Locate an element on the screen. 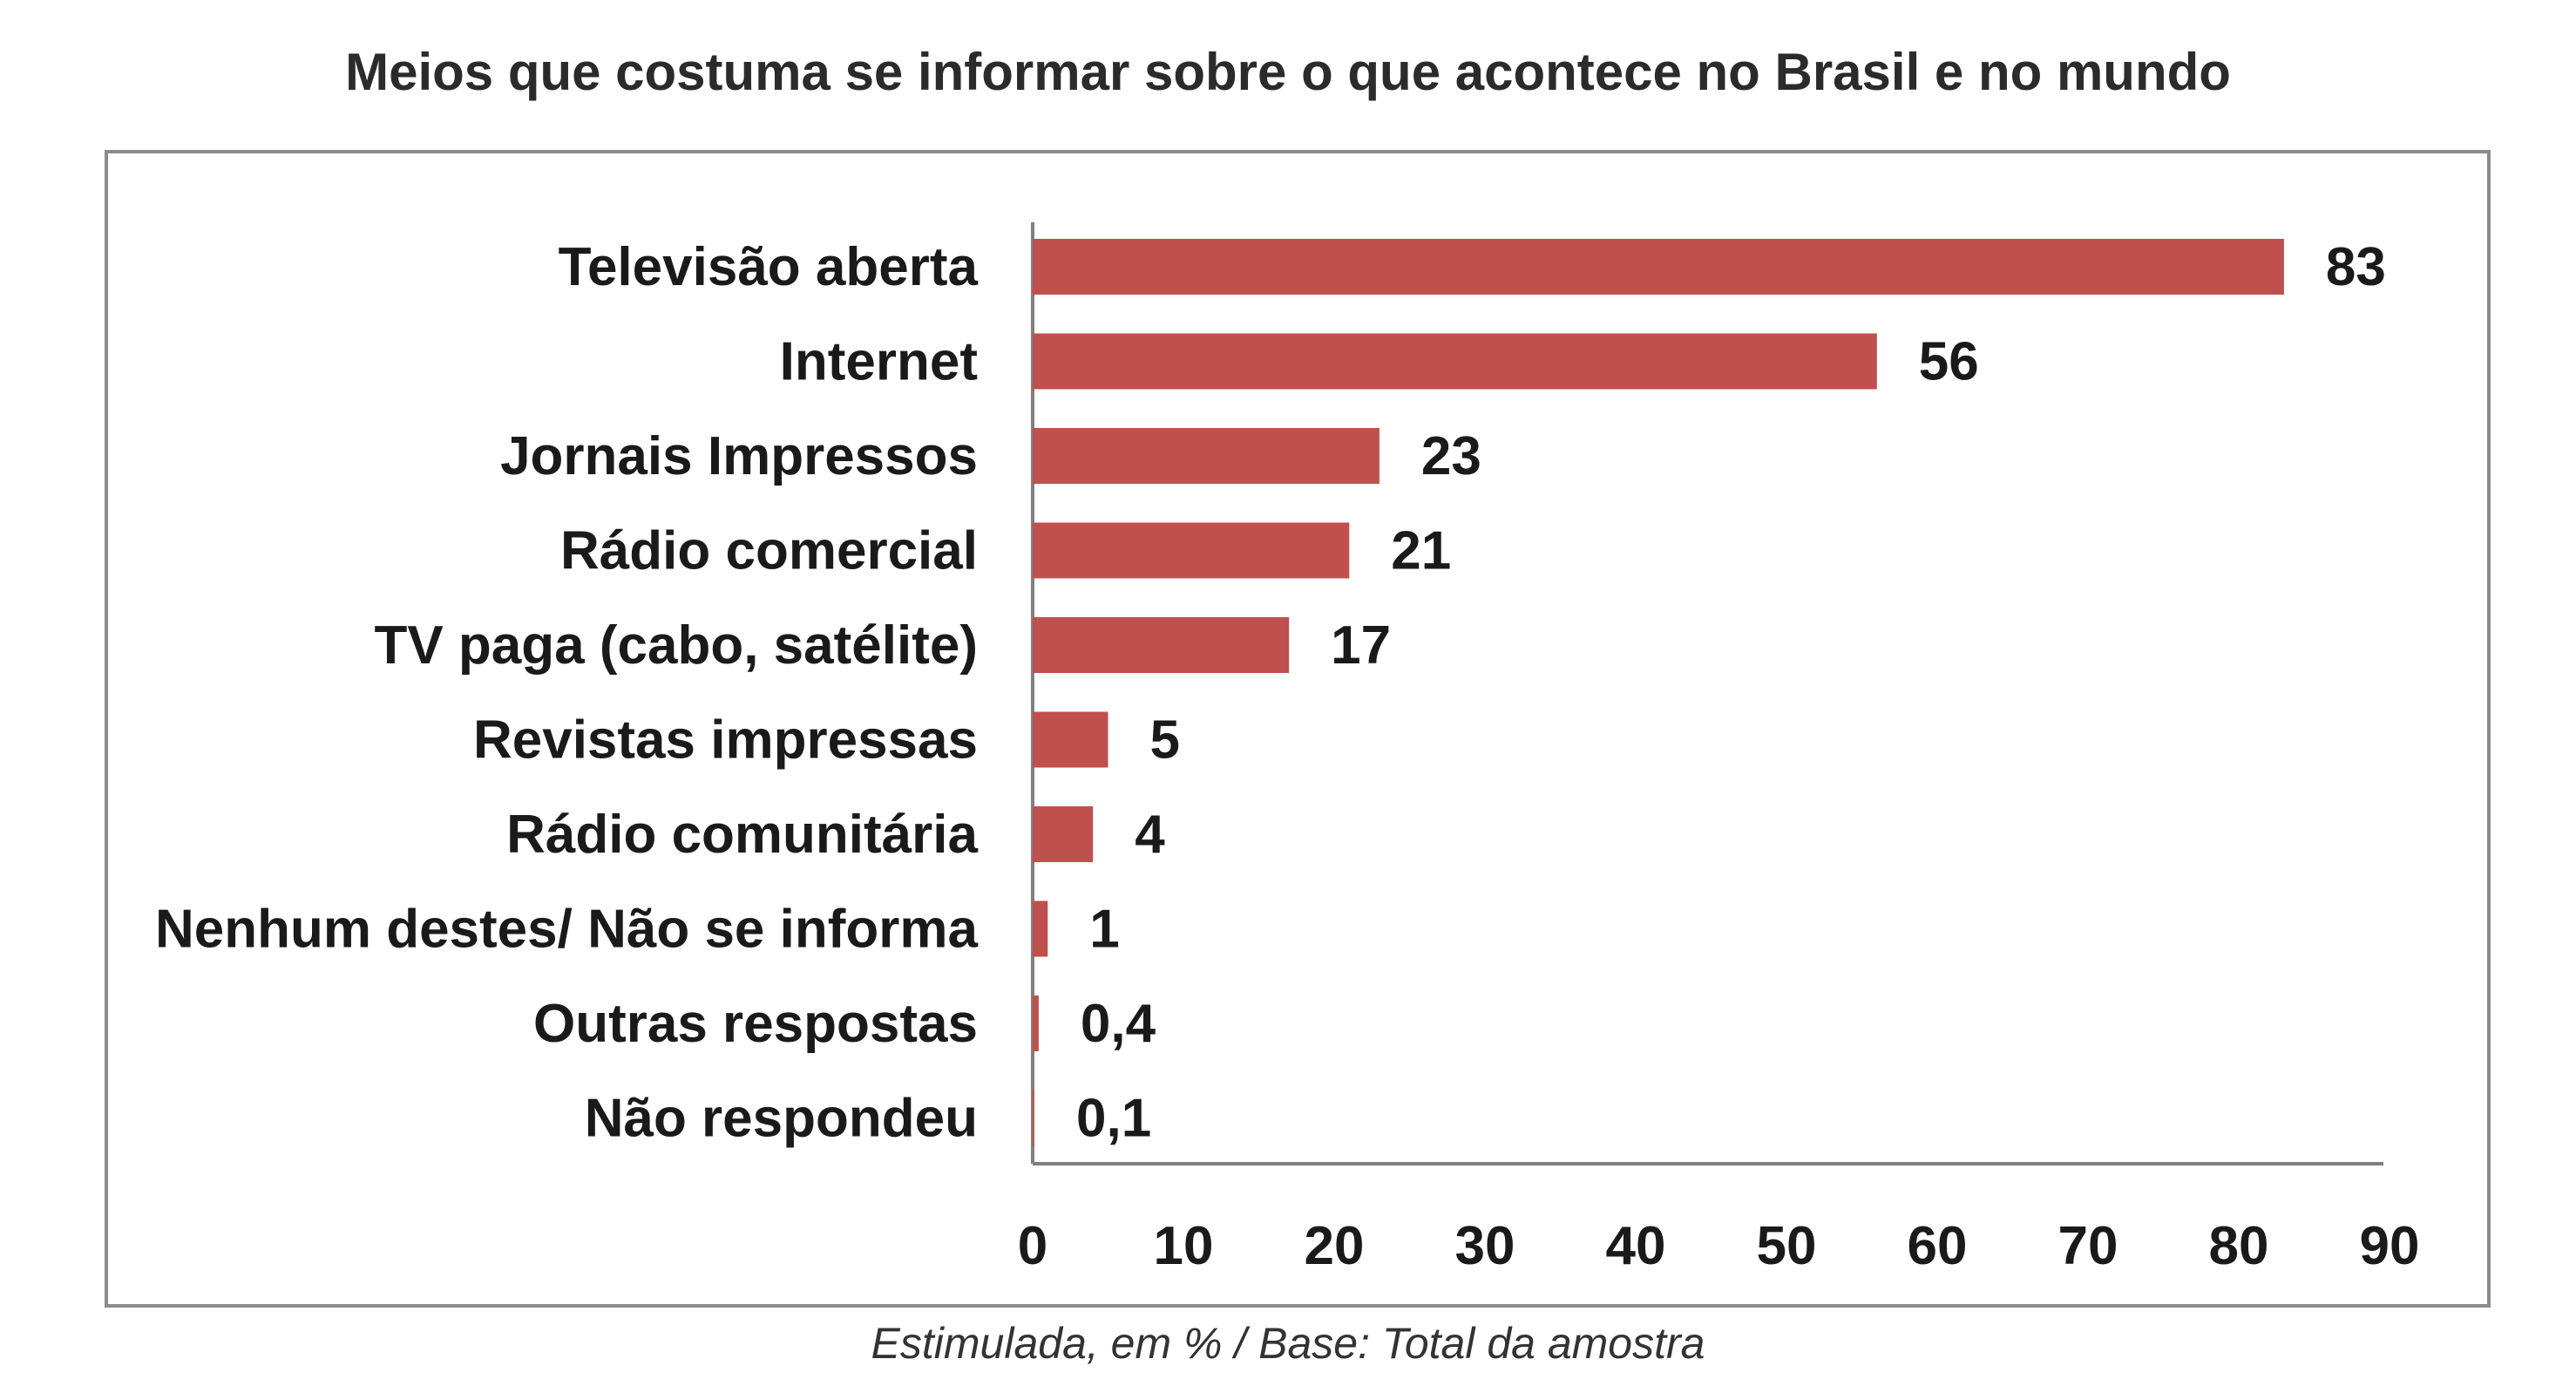  category-label: Revistas impressas is located at coordinates (726, 740).